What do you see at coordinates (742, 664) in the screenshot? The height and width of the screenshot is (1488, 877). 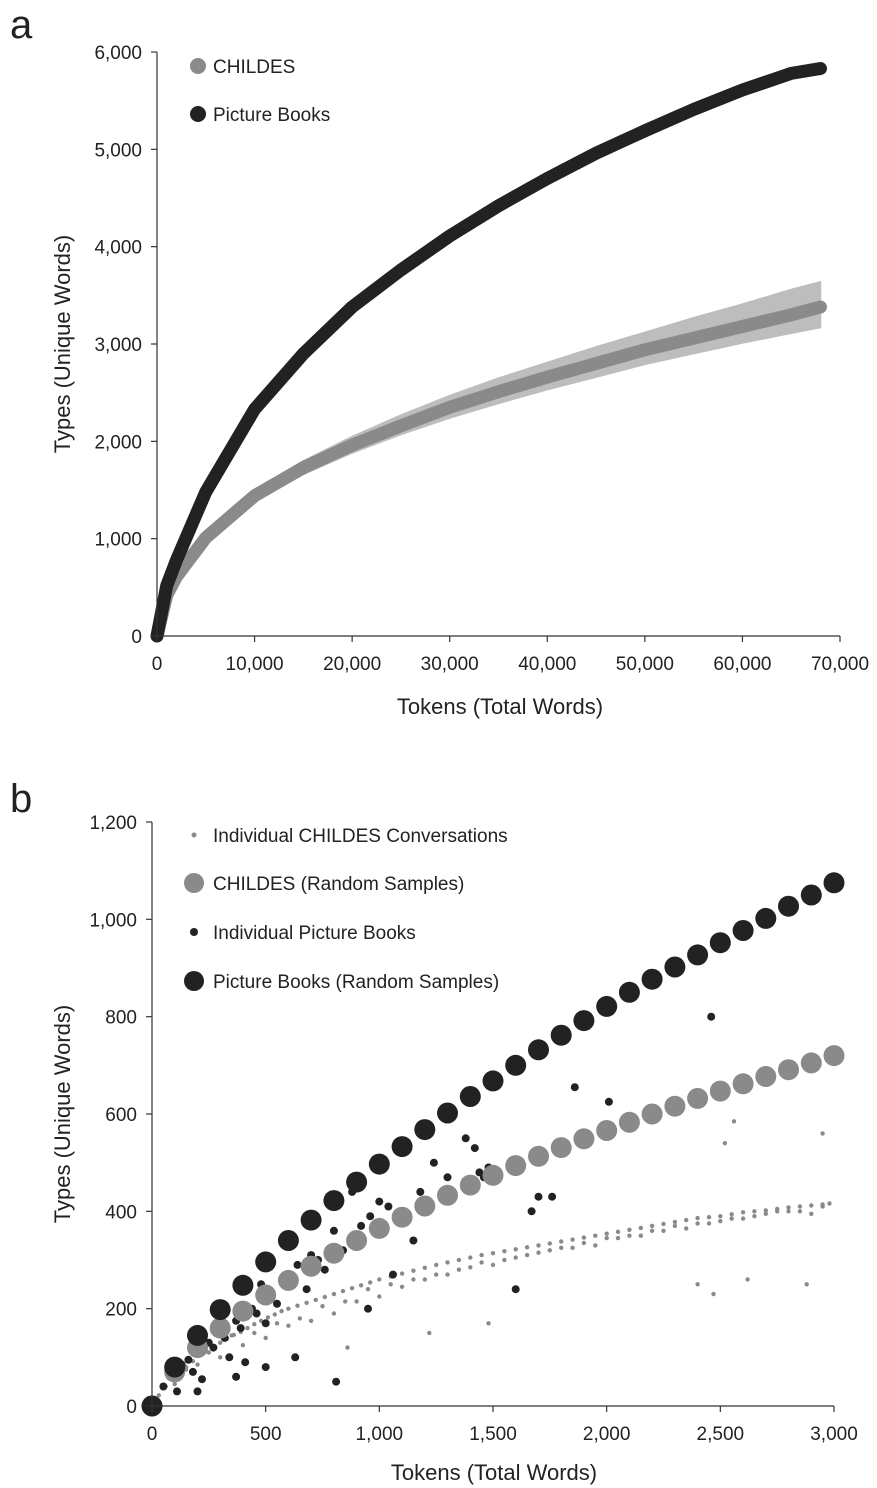 I see `panel-a-x-tick-label: 60,000` at bounding box center [742, 664].